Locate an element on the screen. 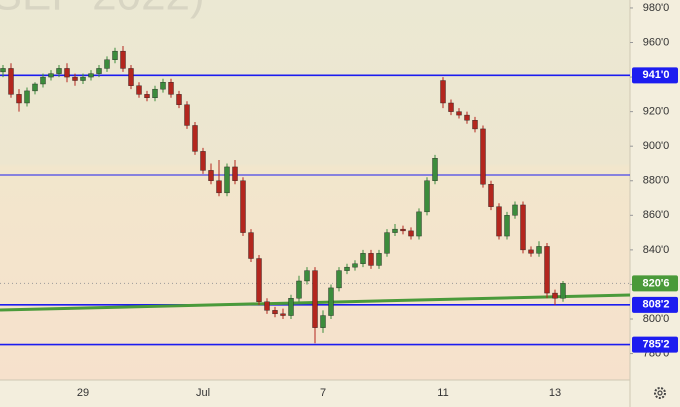 The image size is (680, 407). x-tick-label: 7 is located at coordinates (323, 393).